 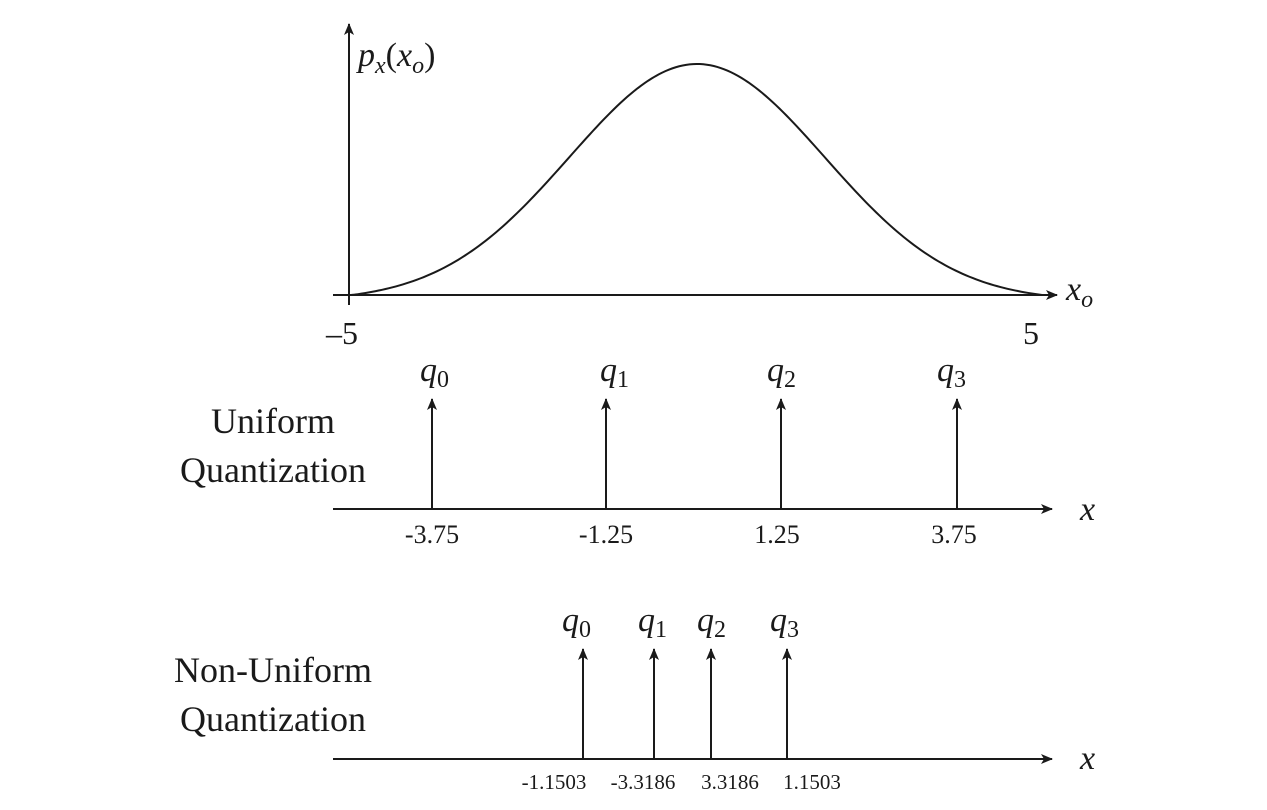 I want to click on nonuniform-title-line2: Quantization, so click(x=273, y=719).